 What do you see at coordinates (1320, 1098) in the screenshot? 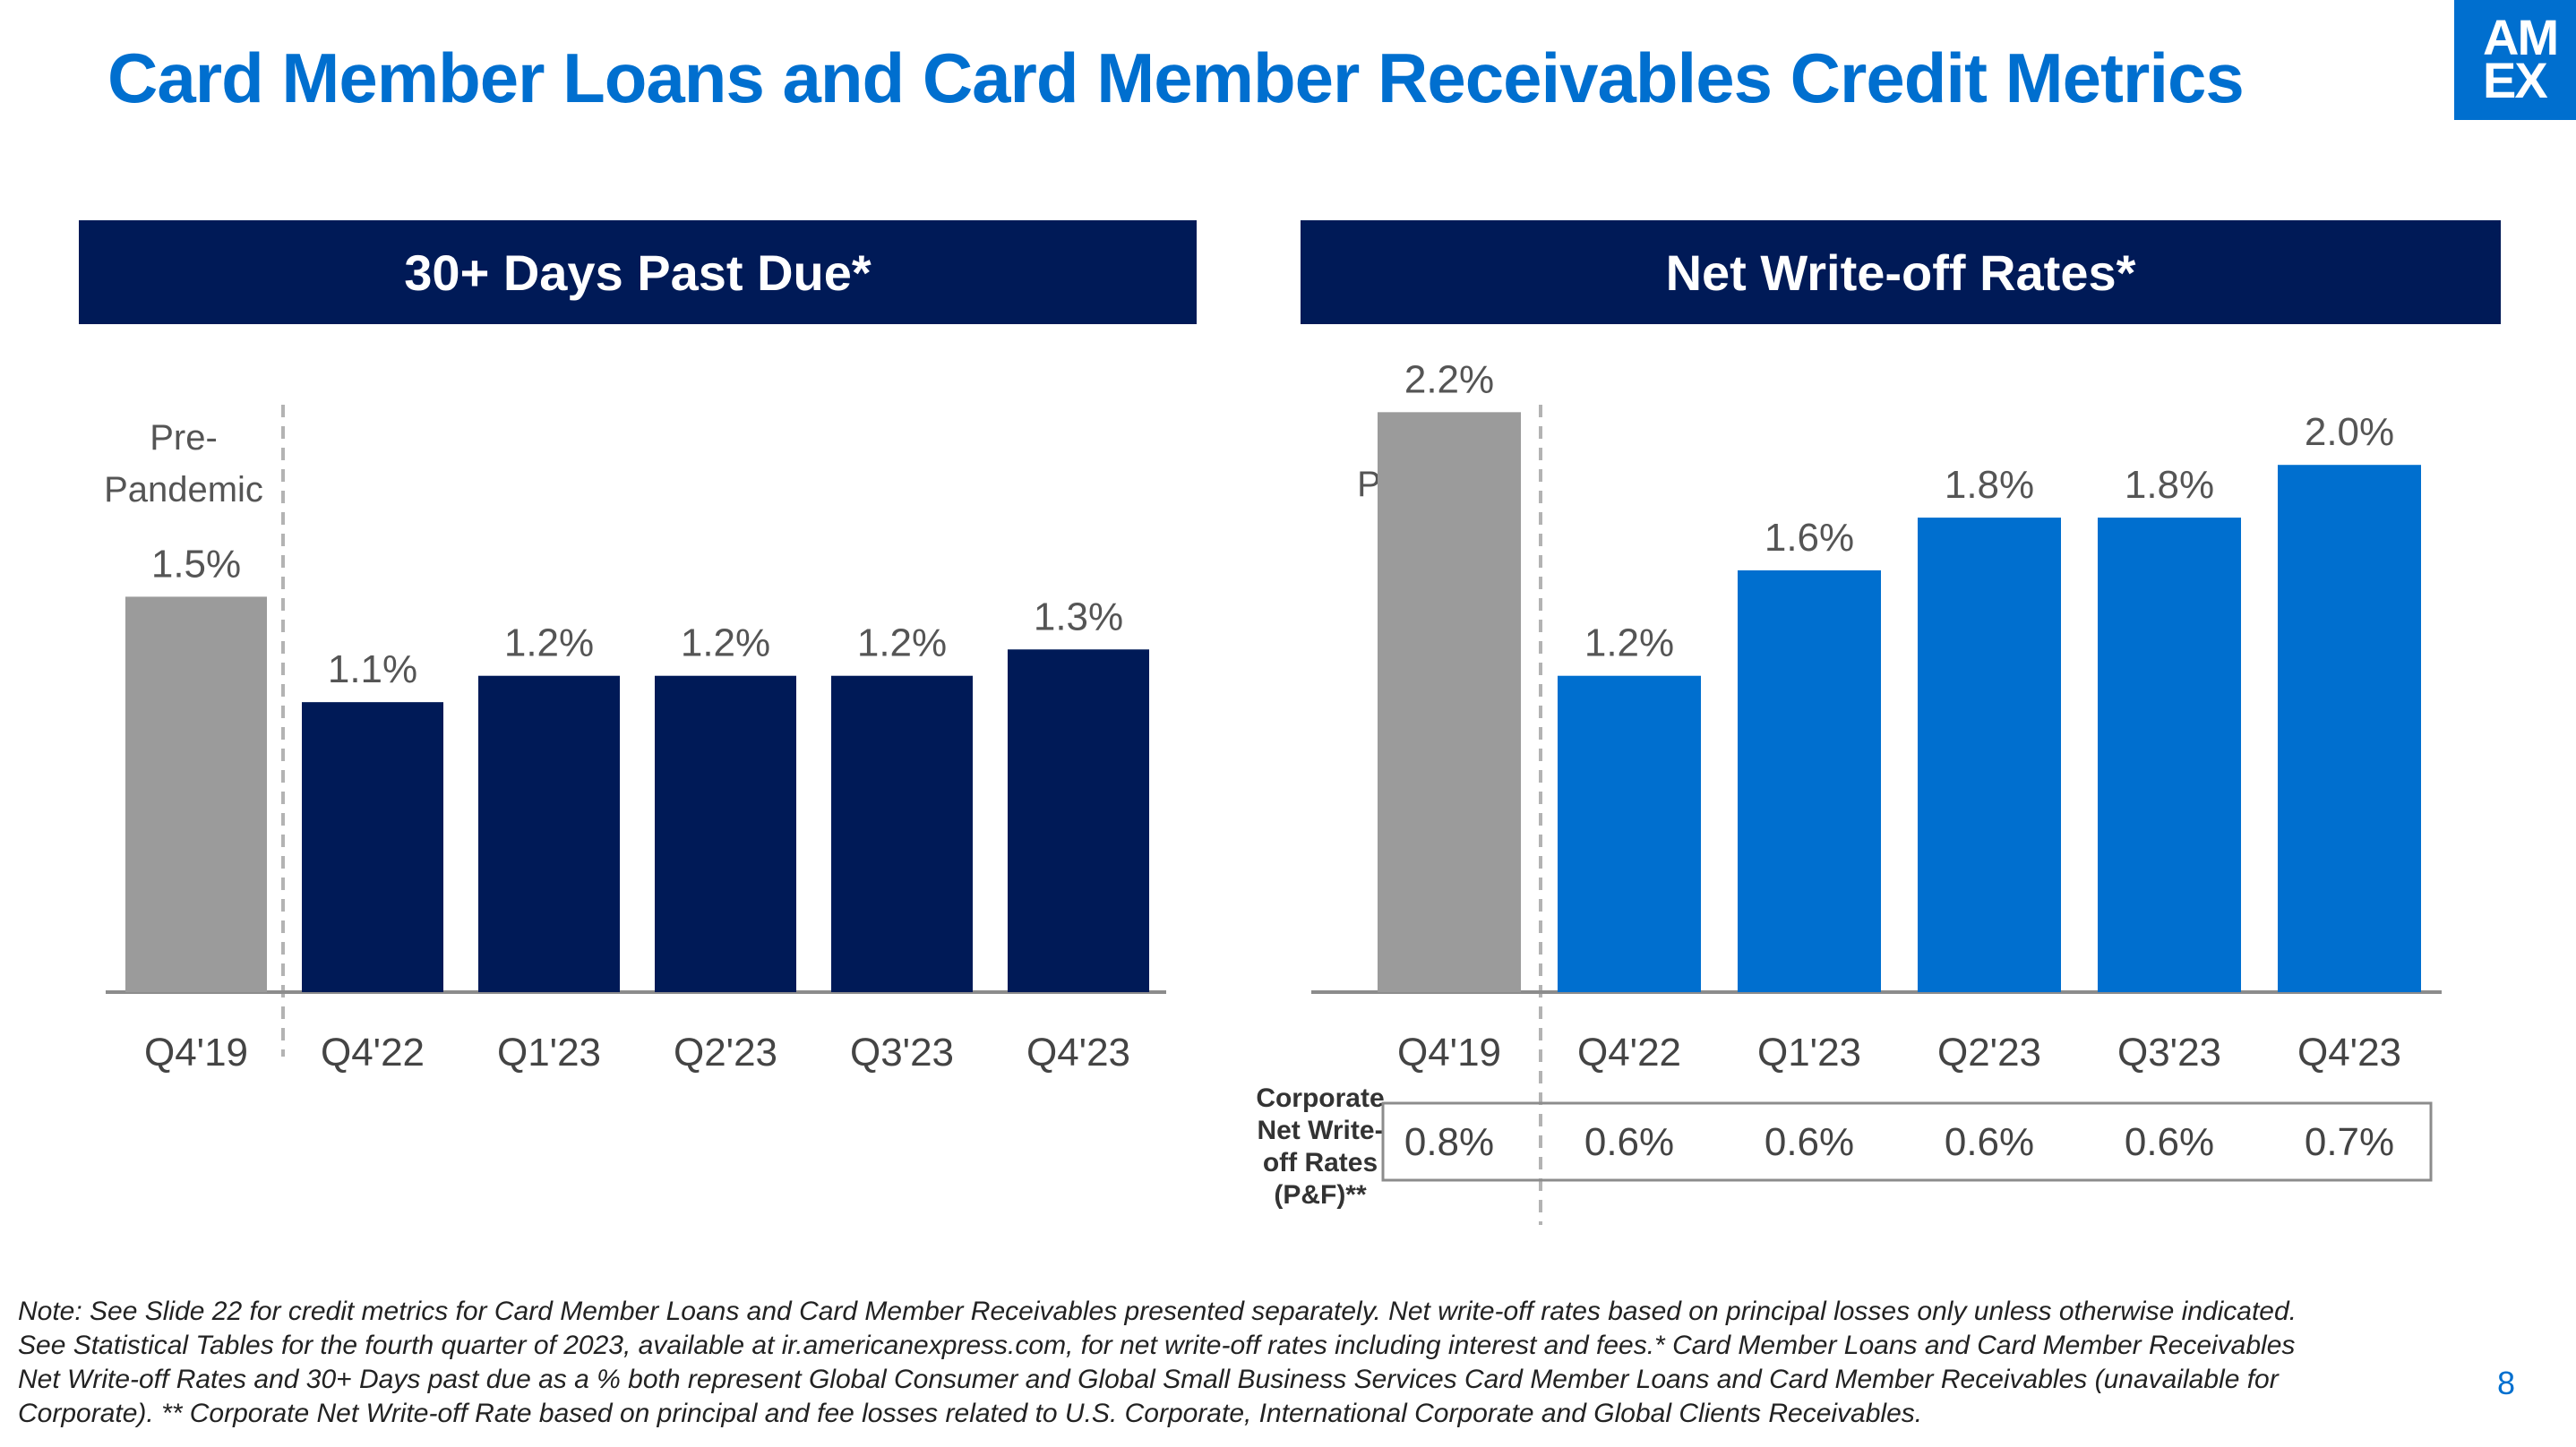
I see `corporate-label-line1: Corporate` at bounding box center [1320, 1098].